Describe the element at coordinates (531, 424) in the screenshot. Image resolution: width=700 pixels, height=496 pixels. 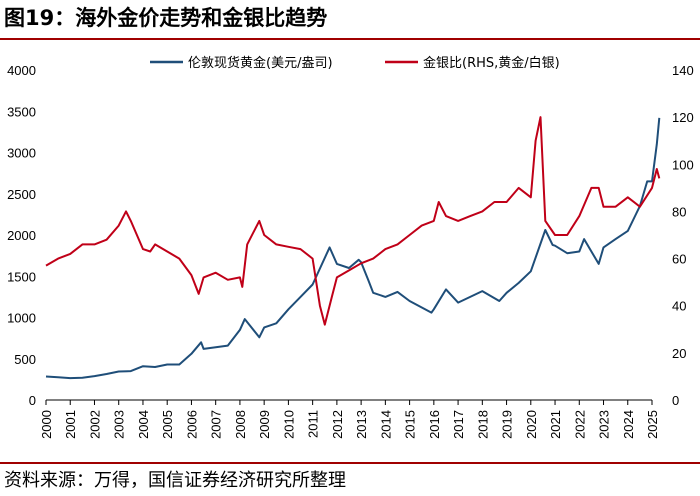
I see `x-tick-label: 2020` at that location.